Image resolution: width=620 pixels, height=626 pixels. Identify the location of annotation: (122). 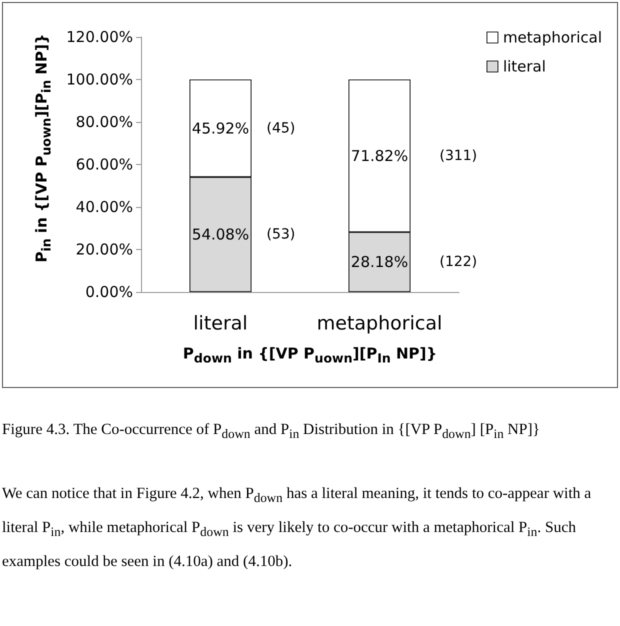
(459, 262).